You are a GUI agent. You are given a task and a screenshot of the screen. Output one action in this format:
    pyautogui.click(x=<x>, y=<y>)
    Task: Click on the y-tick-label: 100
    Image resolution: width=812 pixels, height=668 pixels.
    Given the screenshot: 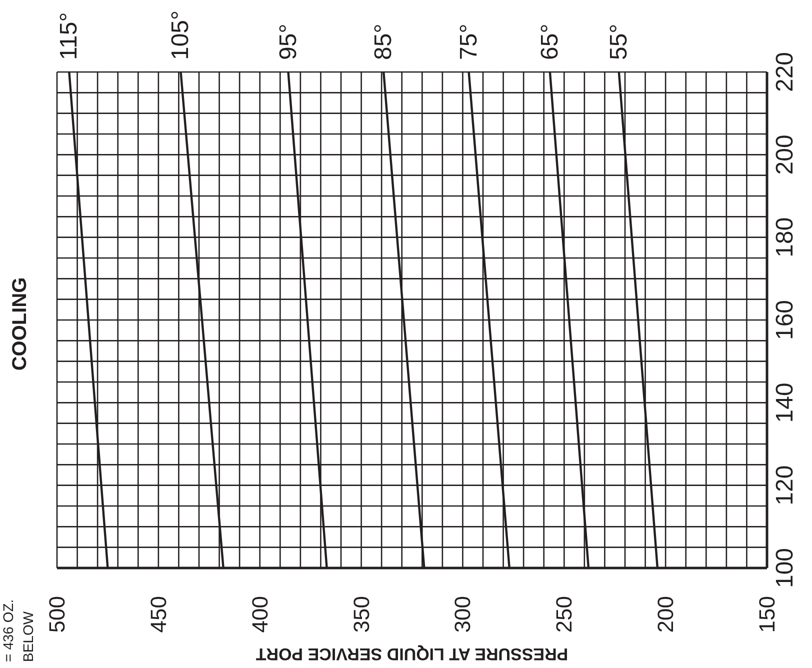 What is the action you would take?
    pyautogui.click(x=785, y=568)
    